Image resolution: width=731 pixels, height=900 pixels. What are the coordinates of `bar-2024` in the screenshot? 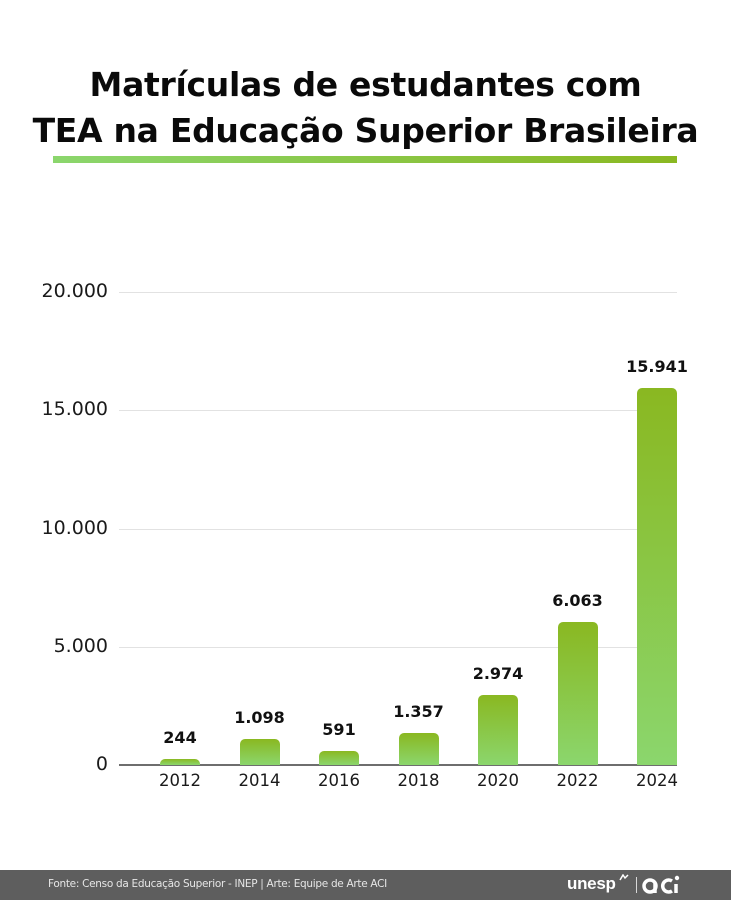 It's located at (657, 576).